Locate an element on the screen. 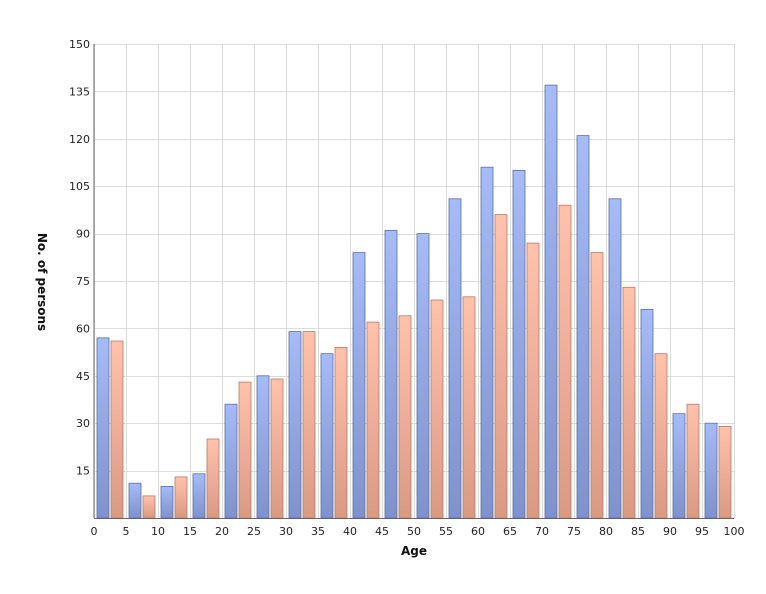 Image resolution: width=766 pixels, height=594 pixels. x-tick-label: 30 is located at coordinates (286, 531).